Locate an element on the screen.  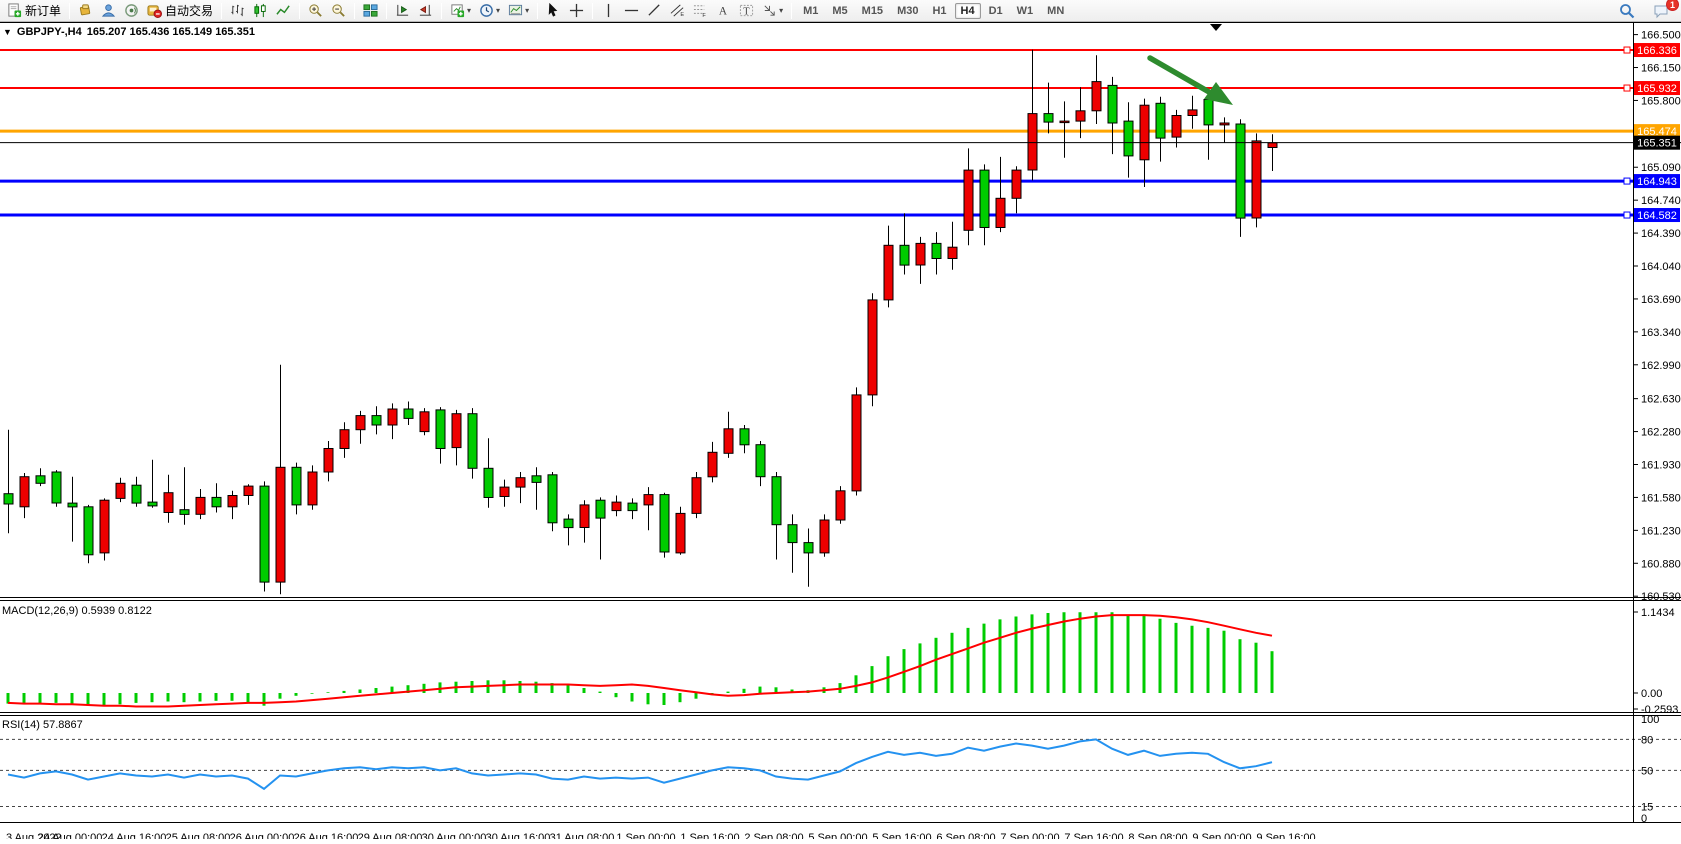
toolbar-chart-line-button is located at coordinates (283, 11).